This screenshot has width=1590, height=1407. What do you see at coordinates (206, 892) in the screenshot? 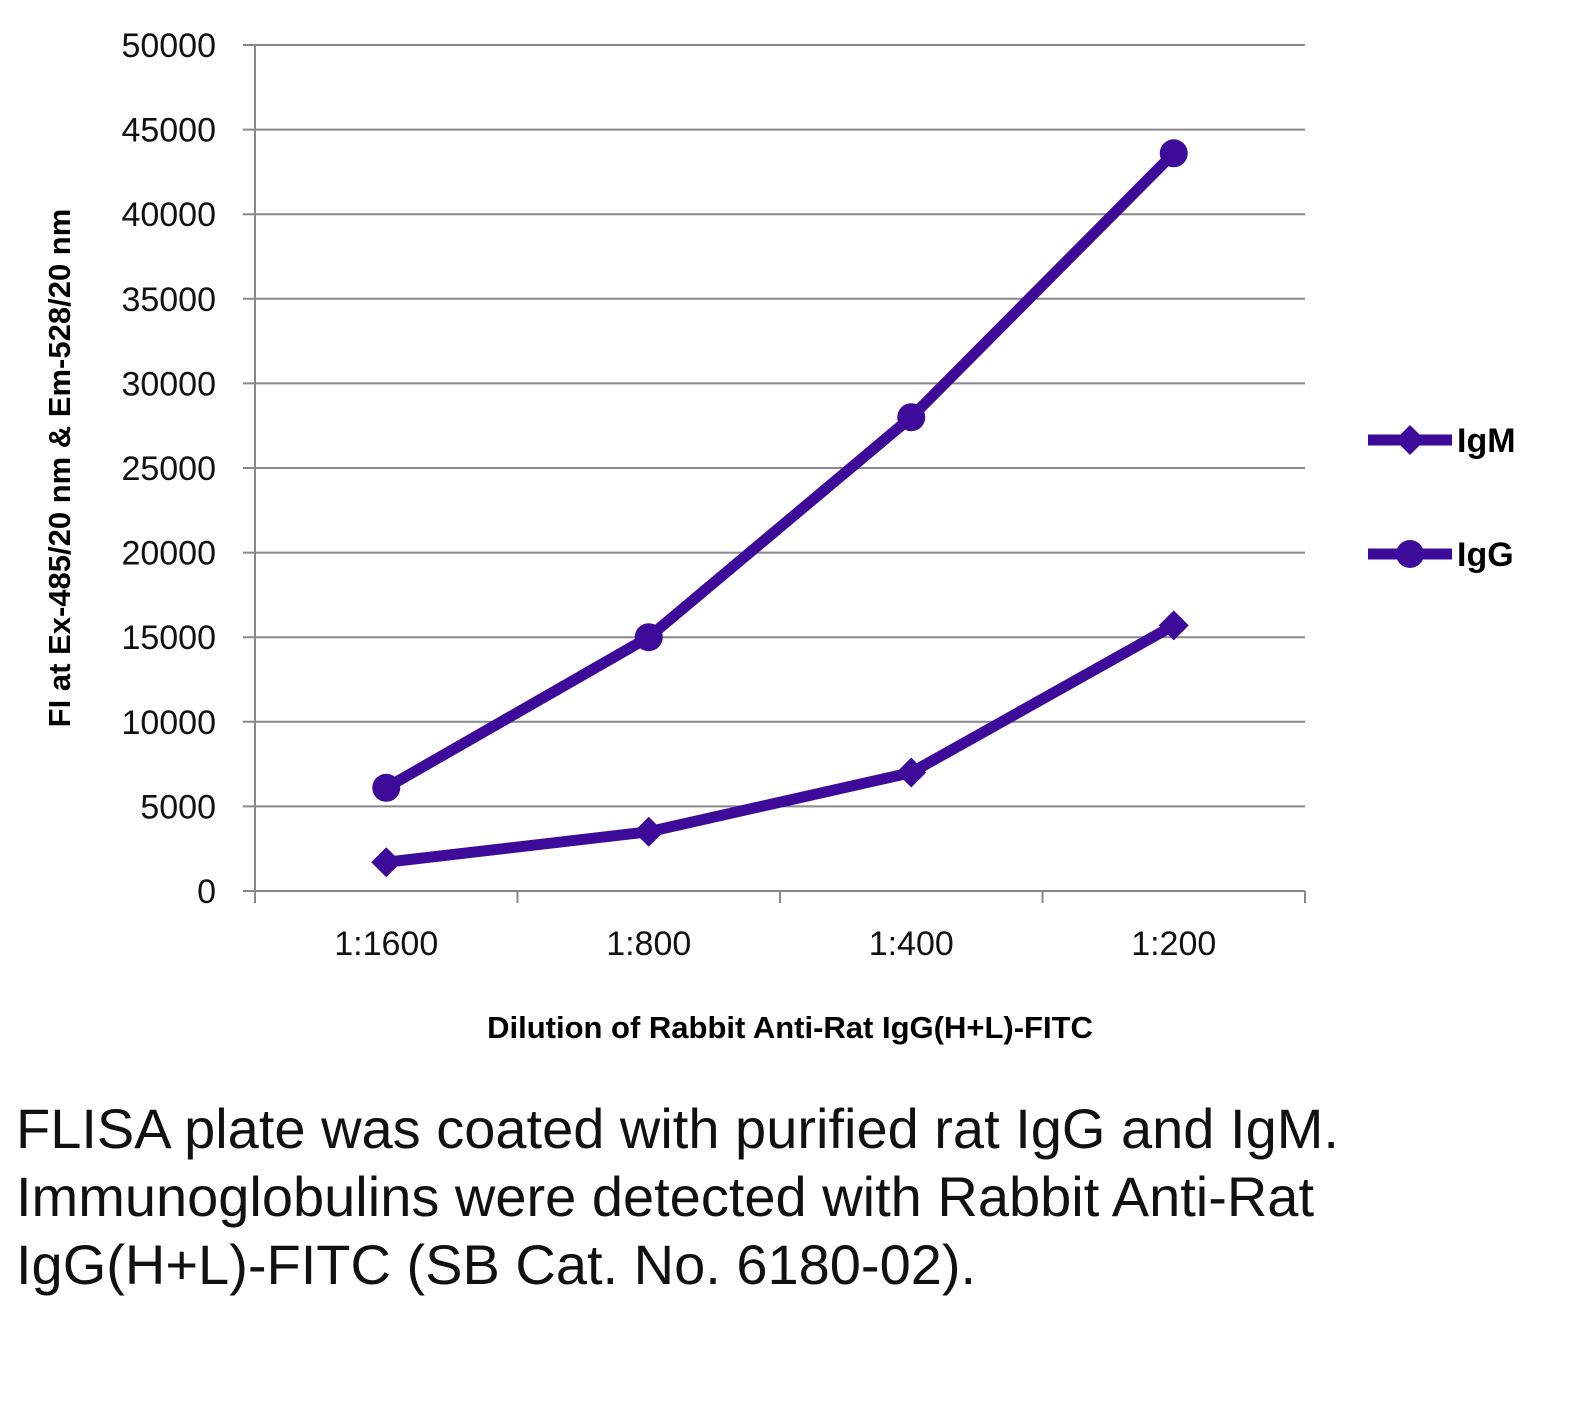
I see `y-tick-label: 0` at bounding box center [206, 892].